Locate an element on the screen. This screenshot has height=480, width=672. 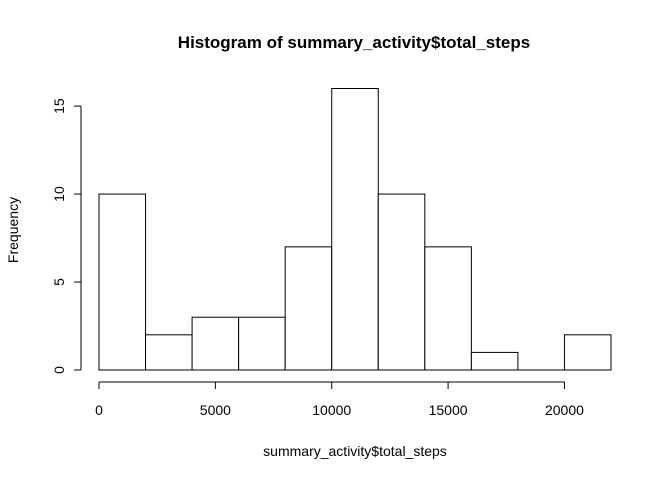
x-tick-label: 0 is located at coordinates (99, 410).